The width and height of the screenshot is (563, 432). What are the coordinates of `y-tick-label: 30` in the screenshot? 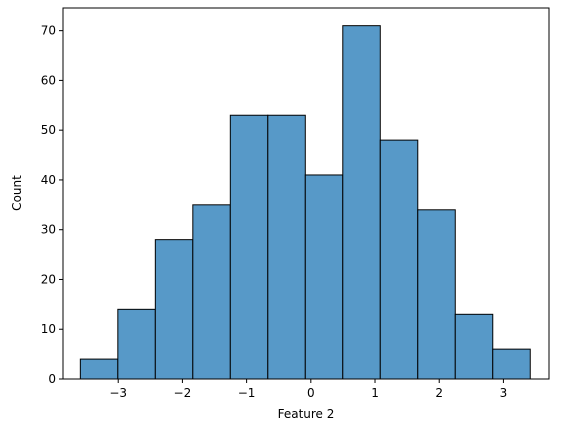 It's located at (48, 230).